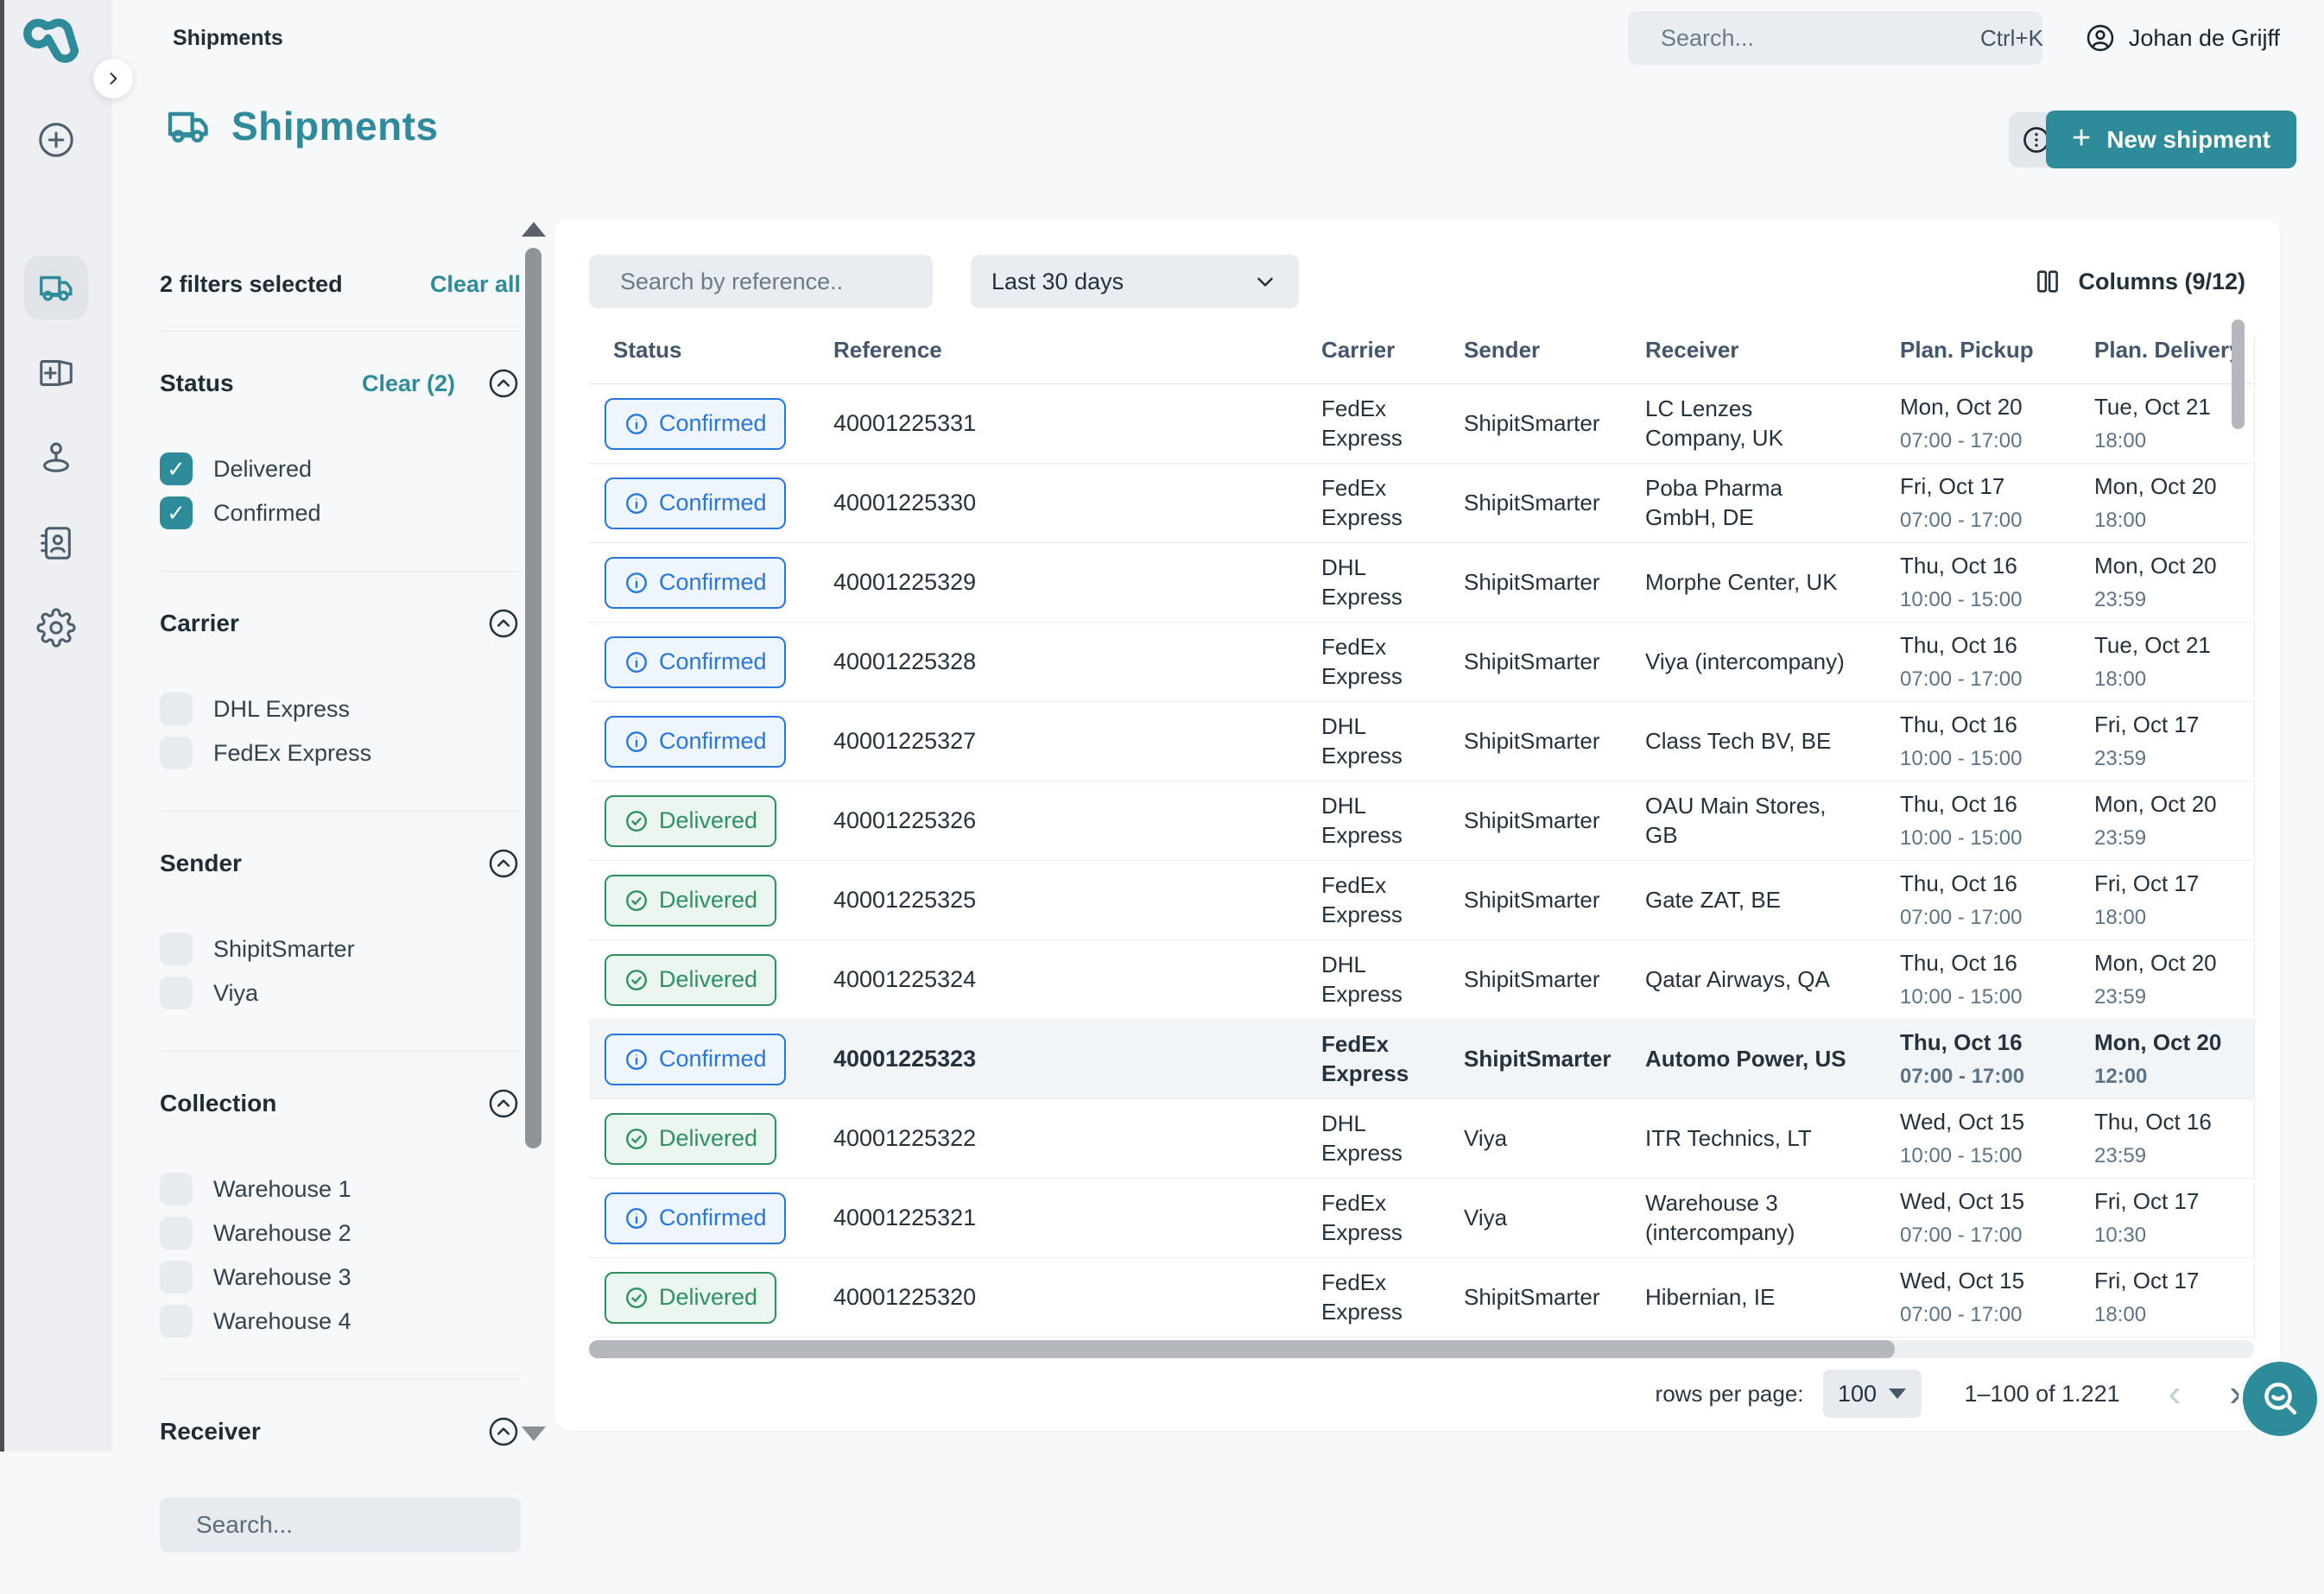  What do you see at coordinates (340, 1233) in the screenshot?
I see `filter-option: Warehouse 2` at bounding box center [340, 1233].